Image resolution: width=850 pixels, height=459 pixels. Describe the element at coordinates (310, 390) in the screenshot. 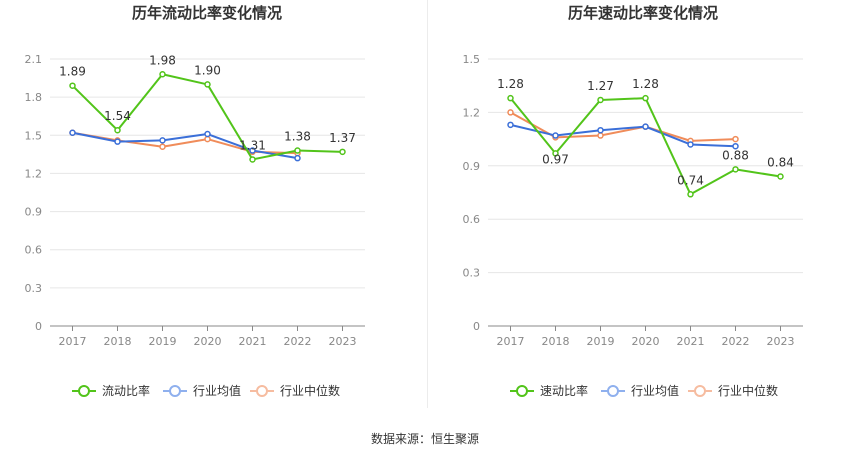

I see `current-ratio-legend-label: 行业中位数` at that location.